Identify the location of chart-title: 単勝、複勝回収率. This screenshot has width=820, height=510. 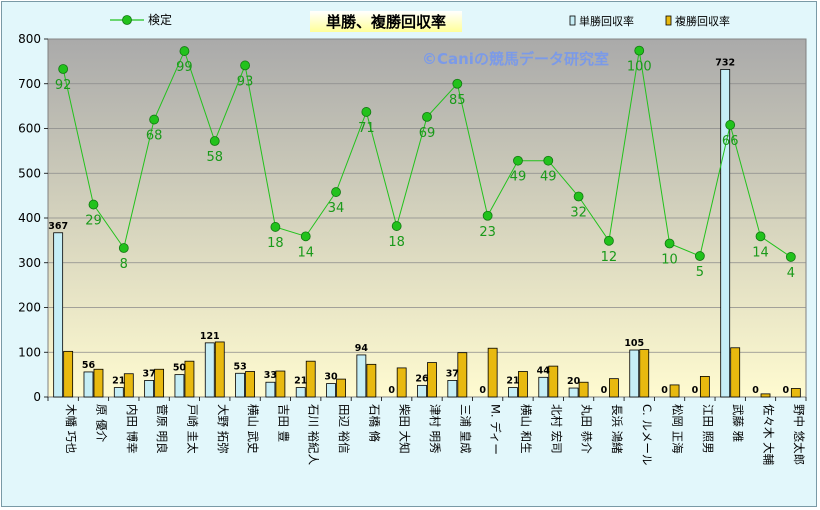
(386, 22).